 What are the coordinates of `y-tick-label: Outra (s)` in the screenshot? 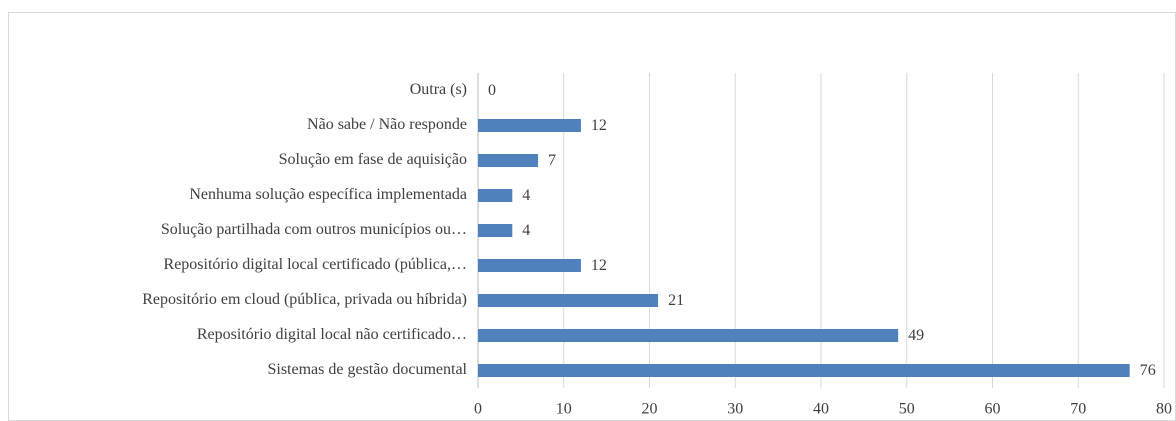 It's located at (438, 89).